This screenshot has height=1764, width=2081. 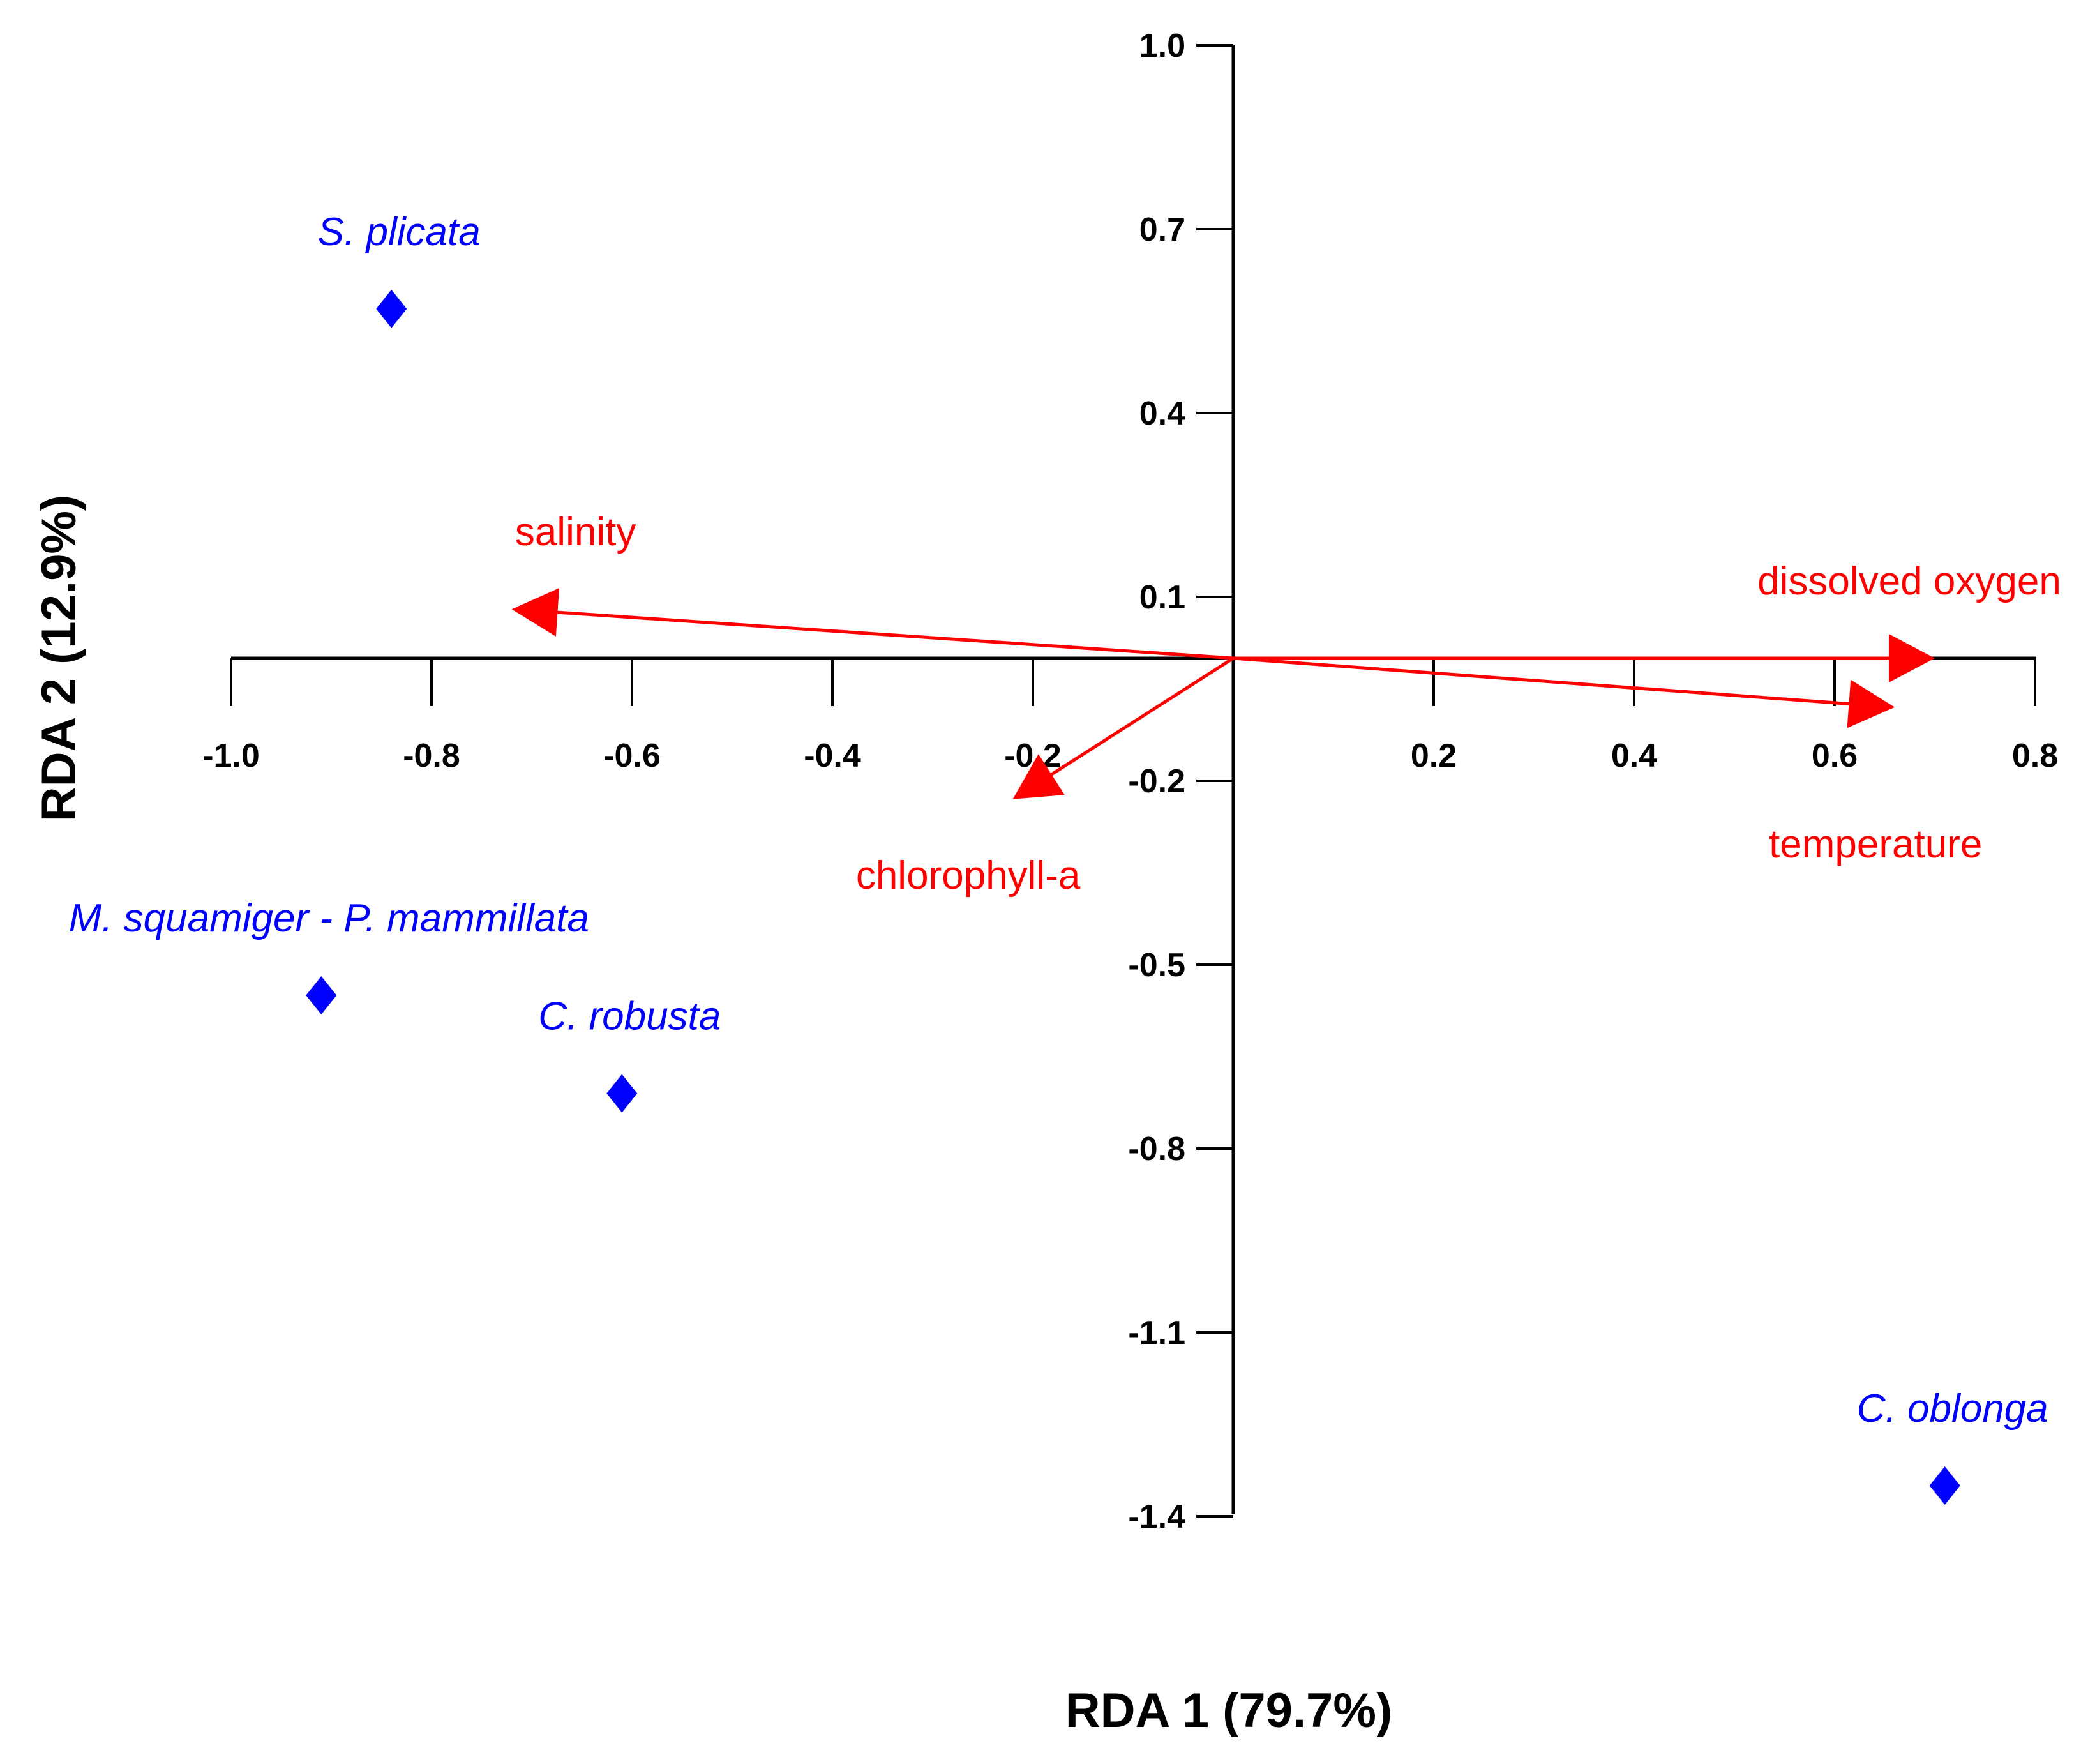 What do you see at coordinates (392, 308) in the screenshot?
I see `species-s-plicata-marker` at bounding box center [392, 308].